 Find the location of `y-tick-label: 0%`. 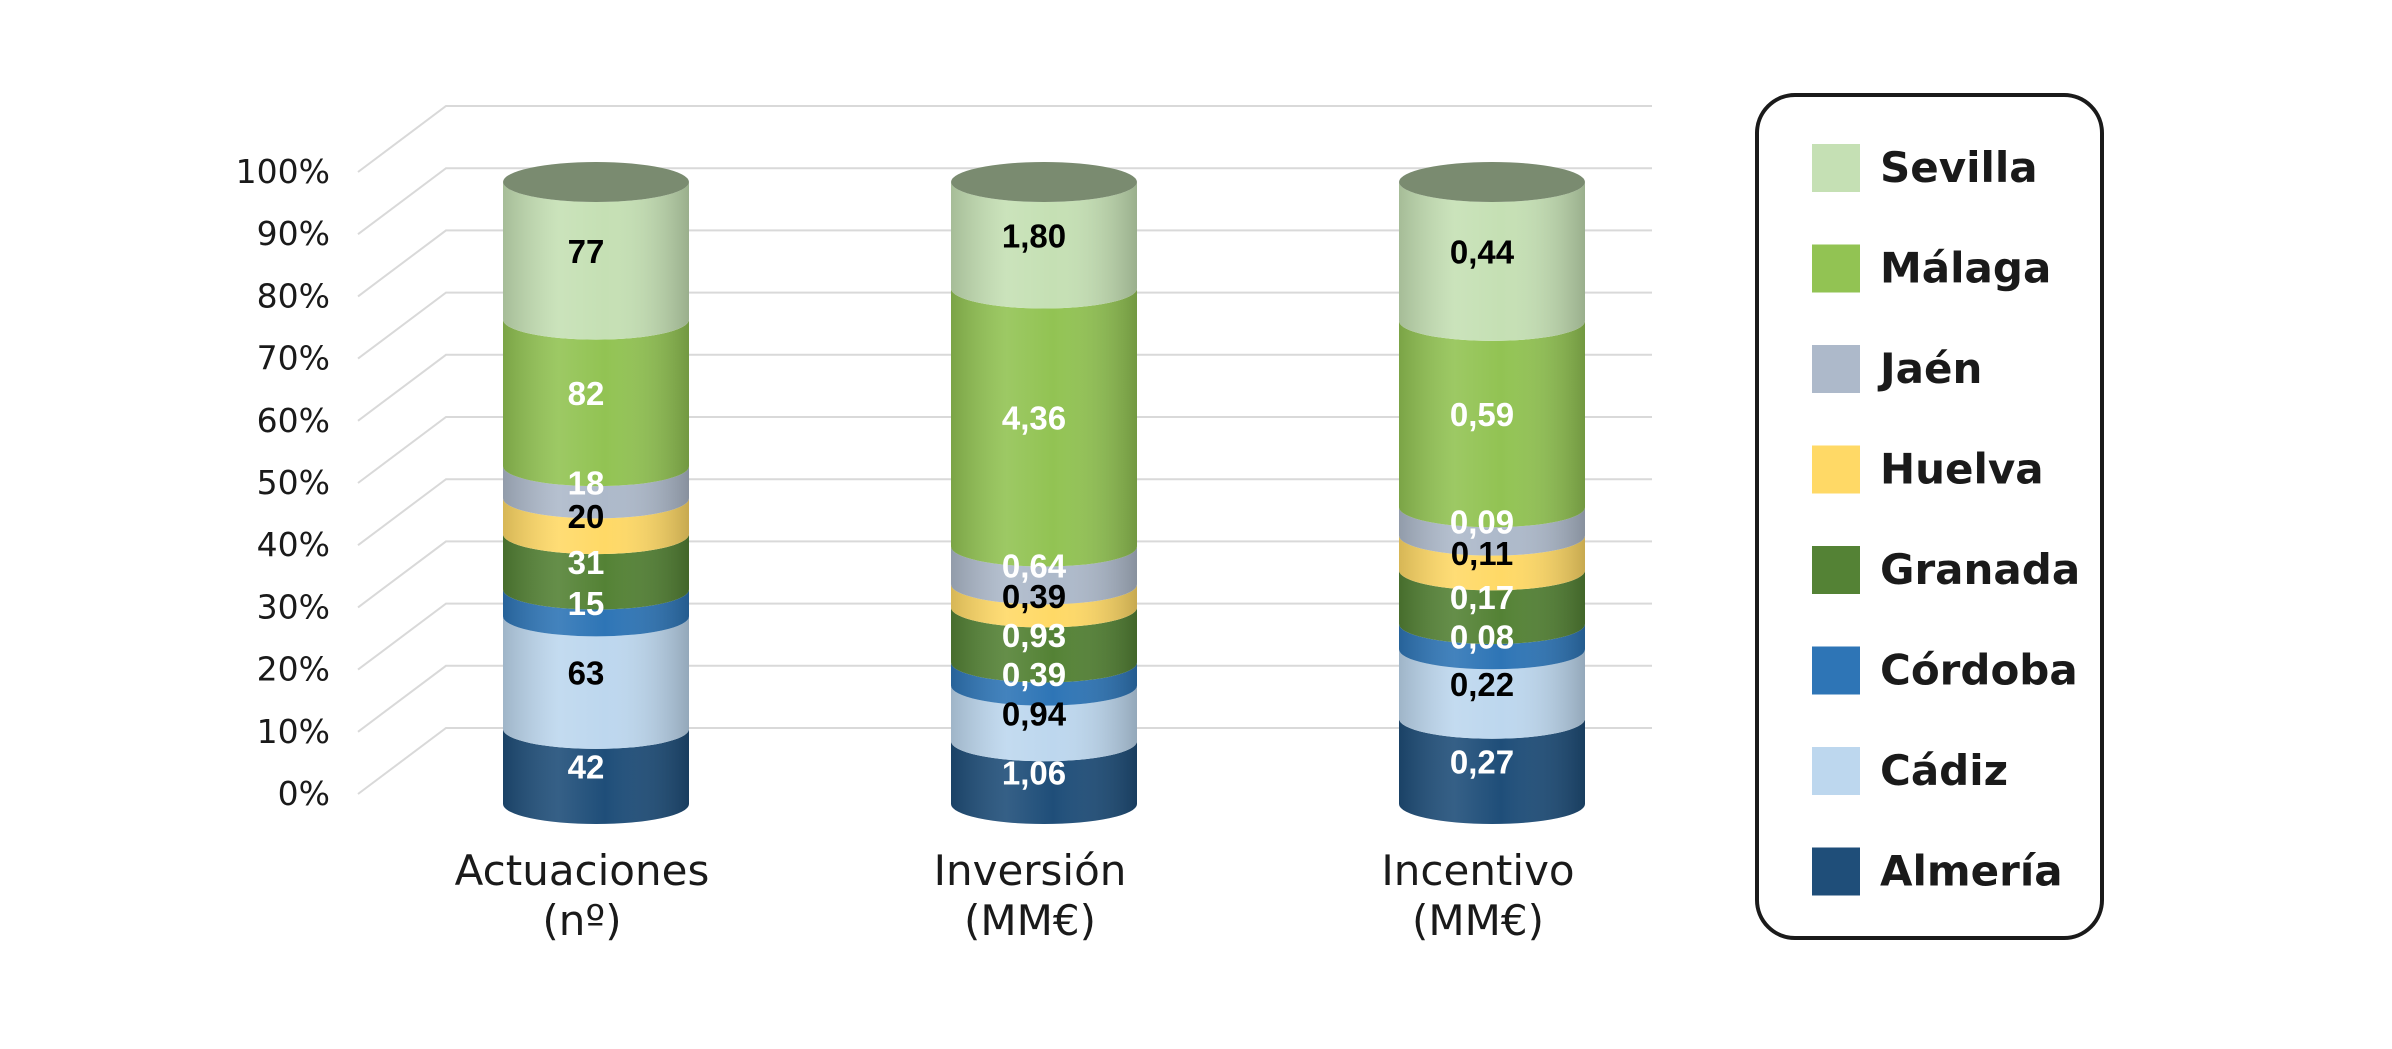

y-tick-label: 0% is located at coordinates (304, 793).